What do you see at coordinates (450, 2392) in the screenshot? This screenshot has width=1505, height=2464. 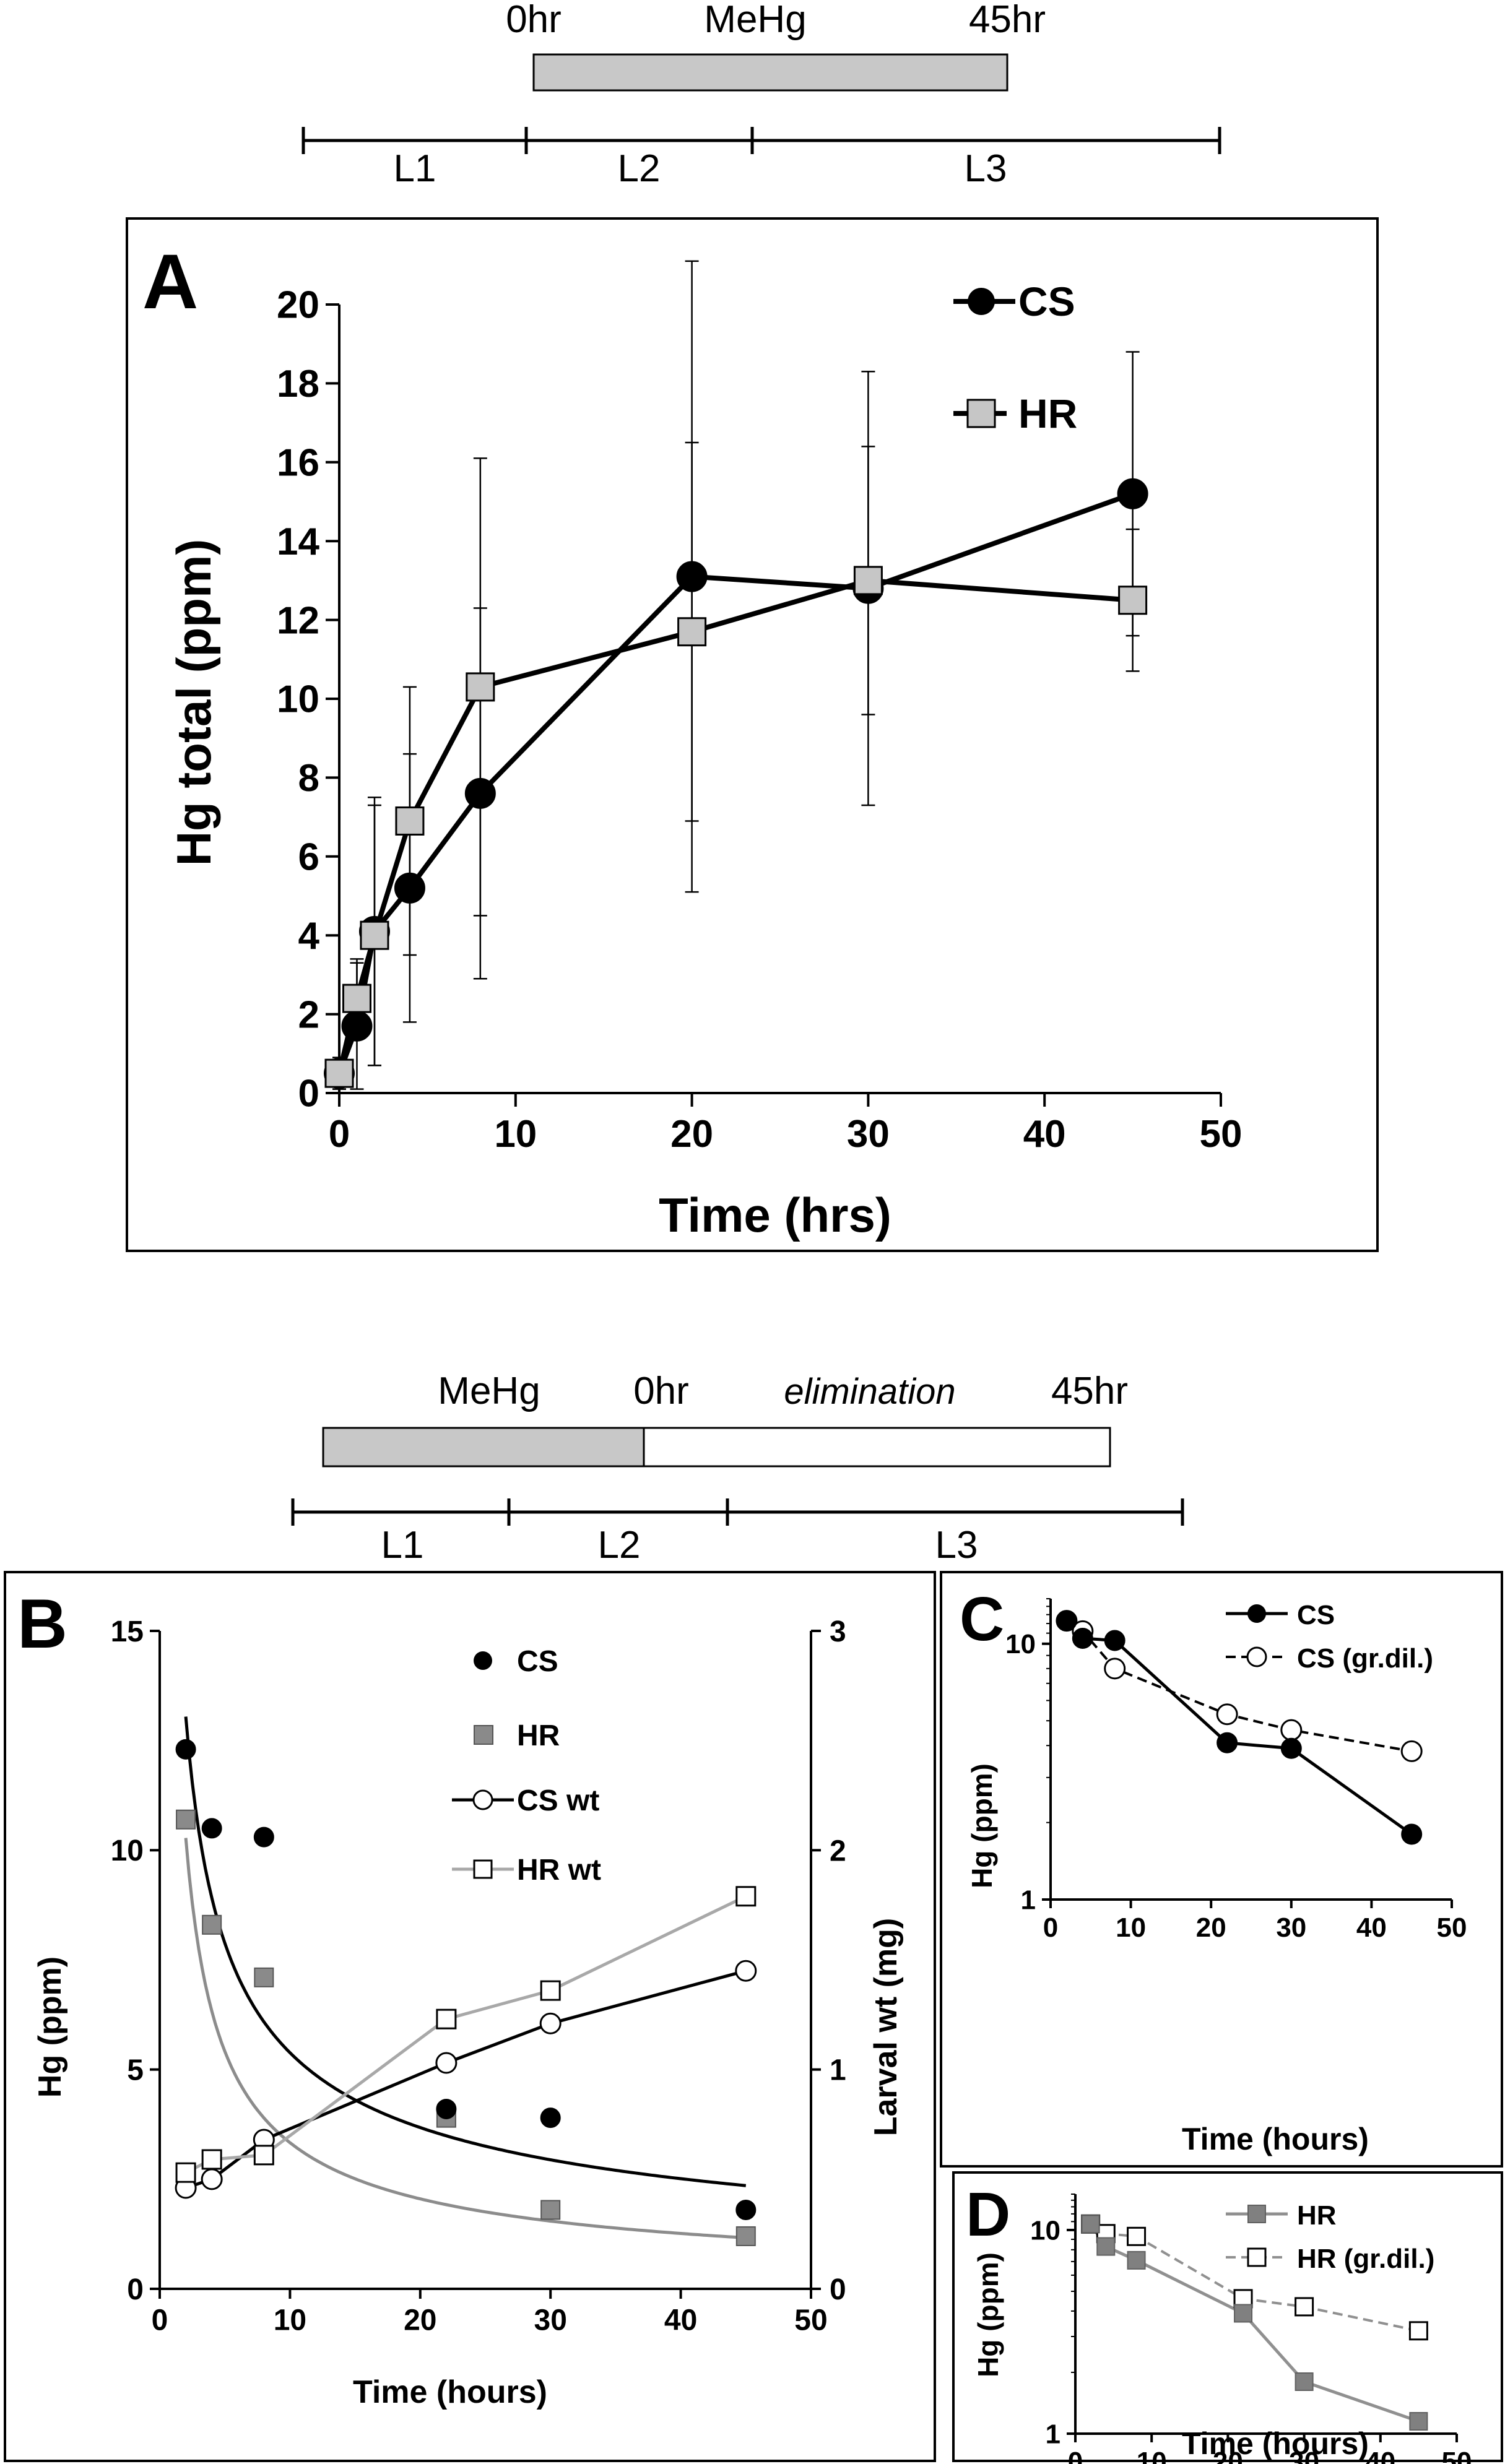 I see `panel-b-x-label: Time (hours)` at bounding box center [450, 2392].